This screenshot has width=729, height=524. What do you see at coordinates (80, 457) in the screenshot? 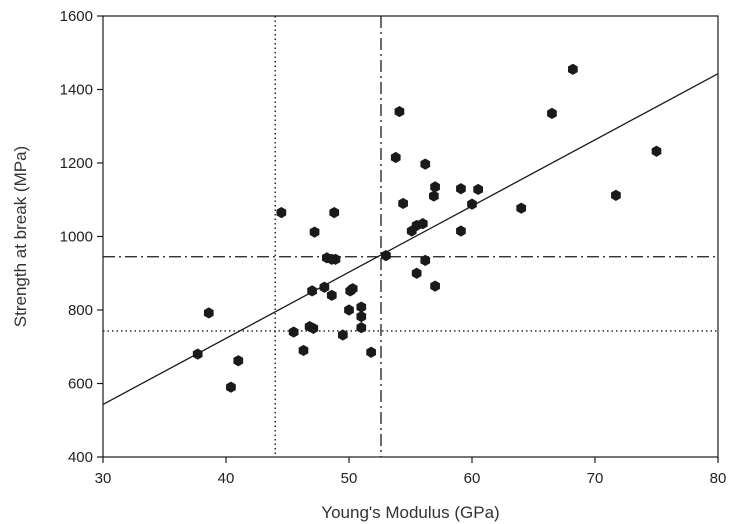
I see `y-tick-label: 400` at bounding box center [80, 457].